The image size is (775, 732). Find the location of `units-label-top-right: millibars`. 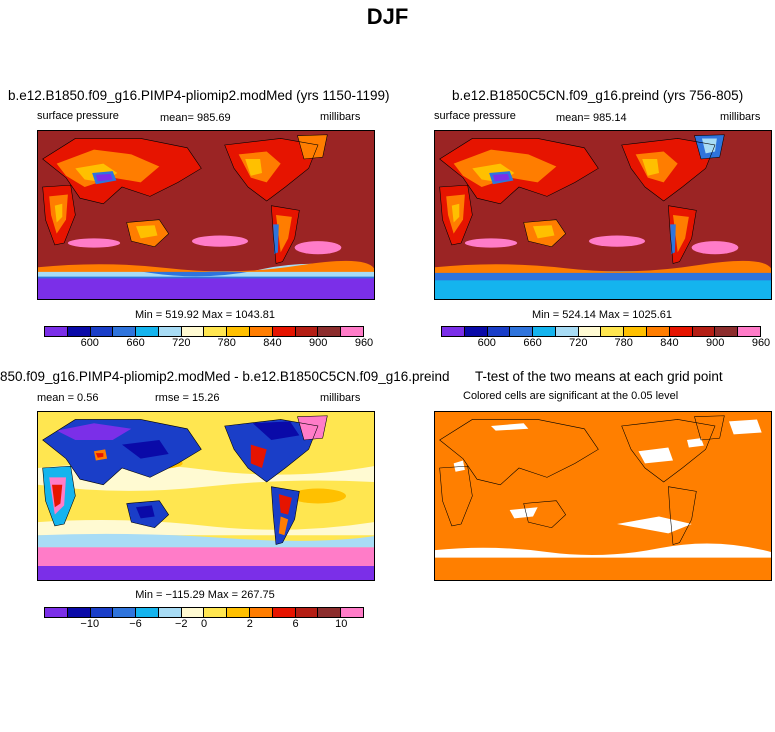

units-label-top-right: millibars is located at coordinates (740, 117).